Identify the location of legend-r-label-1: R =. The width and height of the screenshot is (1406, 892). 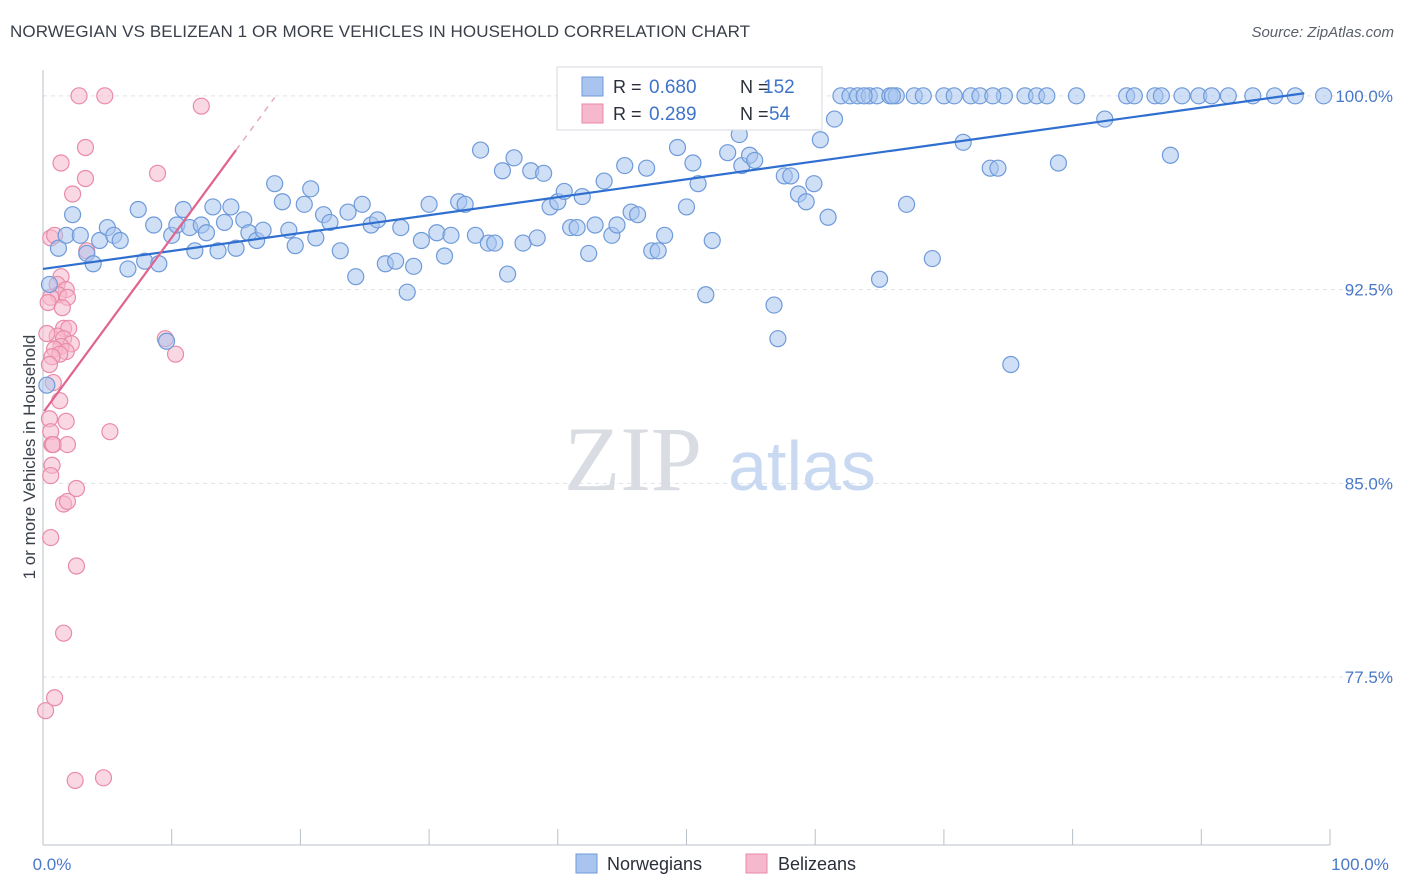
(627, 87).